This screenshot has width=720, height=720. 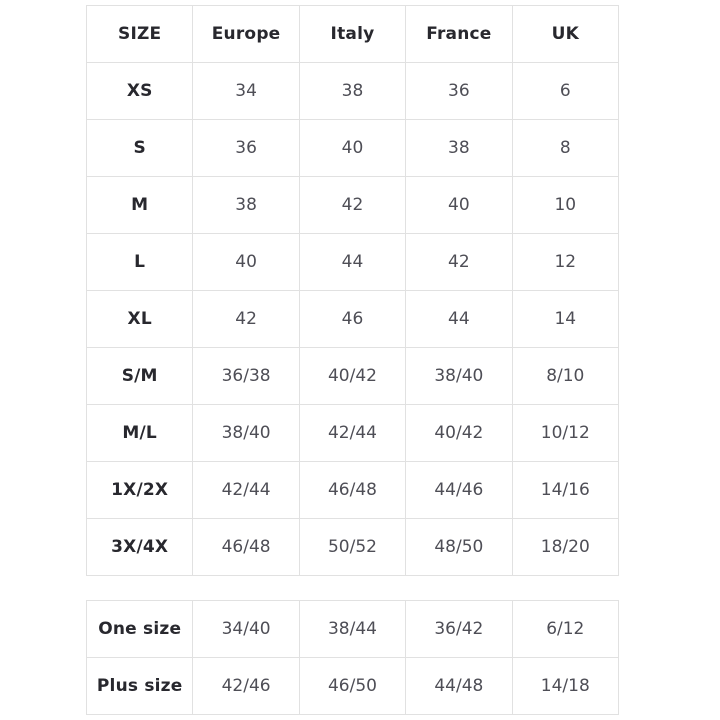 I want to click on value-cell-europe: 36, so click(x=246, y=148).